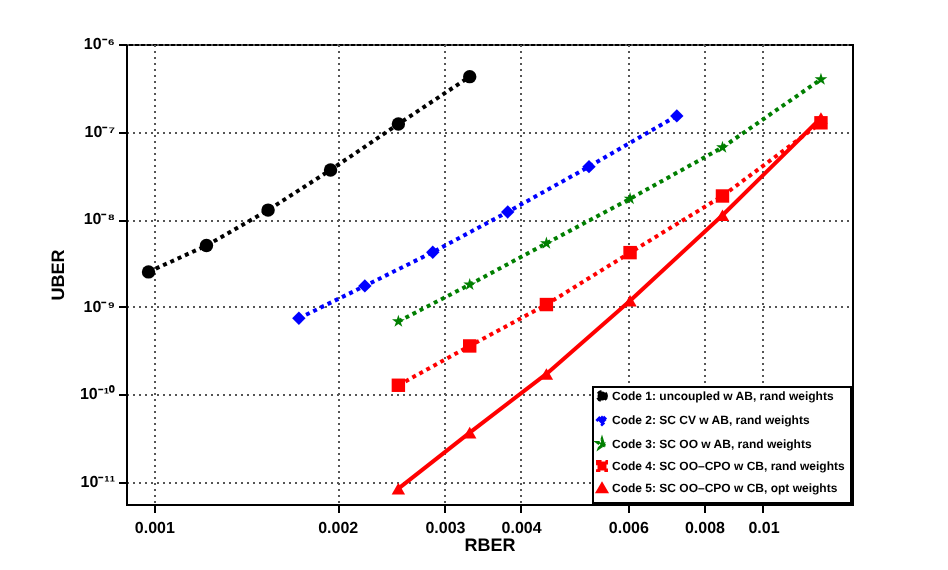 The image size is (948, 570). What do you see at coordinates (522, 528) in the screenshot?
I see `x-tick-label: 0.004` at bounding box center [522, 528].